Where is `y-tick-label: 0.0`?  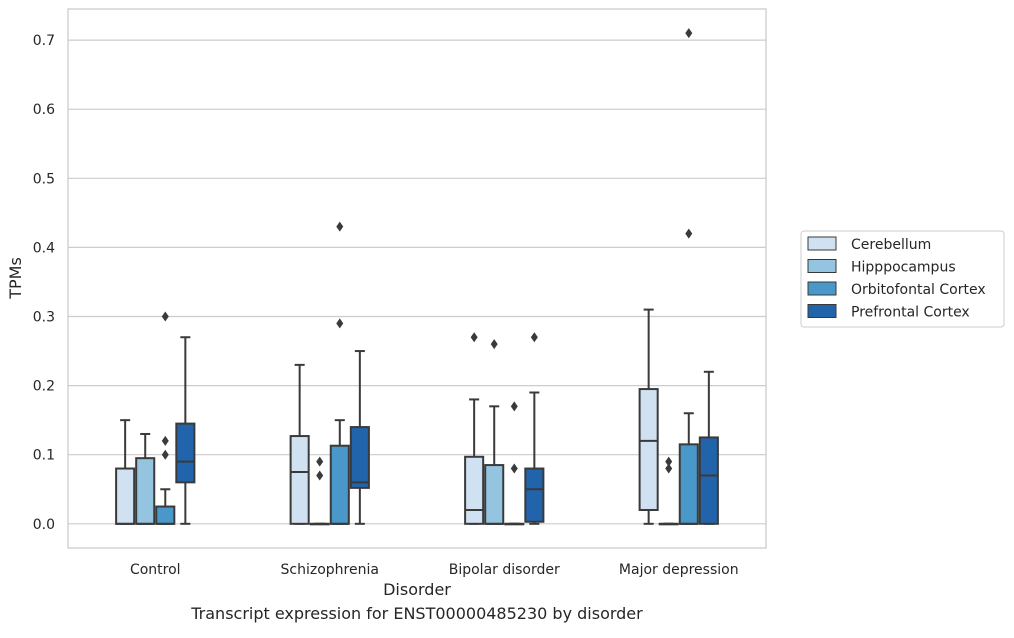 y-tick-label: 0.0 is located at coordinates (44, 525).